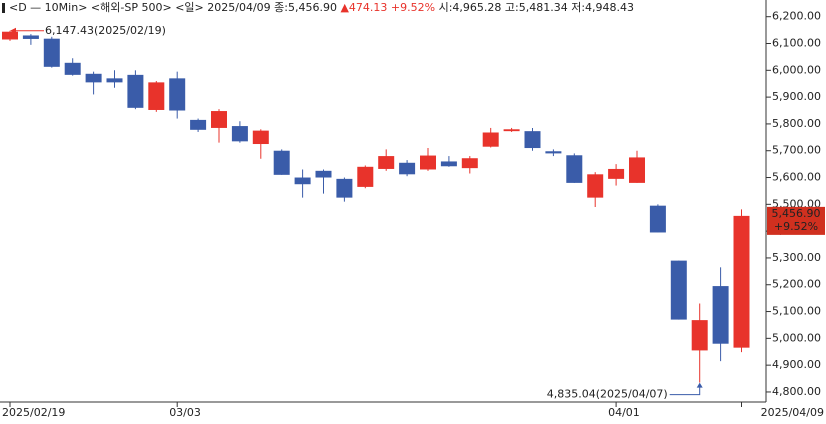 Image resolution: width=826 pixels, height=424 pixels. What do you see at coordinates (185, 412) in the screenshot?
I see `x-tick-label: 03/03` at bounding box center [185, 412].